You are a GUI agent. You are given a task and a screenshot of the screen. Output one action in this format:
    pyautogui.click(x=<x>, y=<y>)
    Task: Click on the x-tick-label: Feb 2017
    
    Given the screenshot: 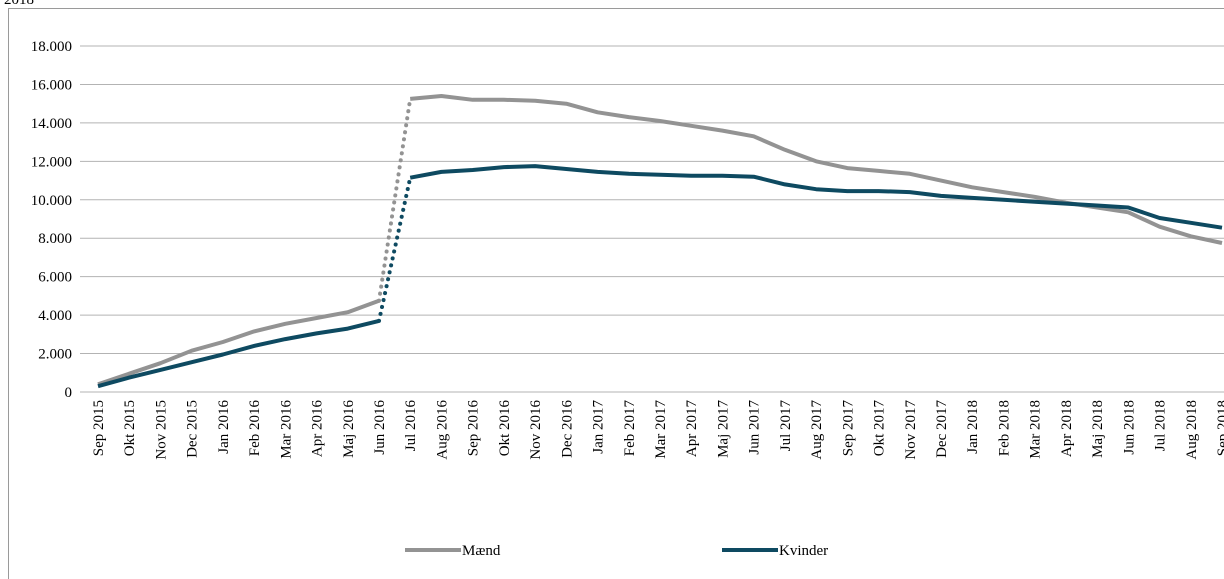 What is the action you would take?
    pyautogui.click(x=630, y=428)
    